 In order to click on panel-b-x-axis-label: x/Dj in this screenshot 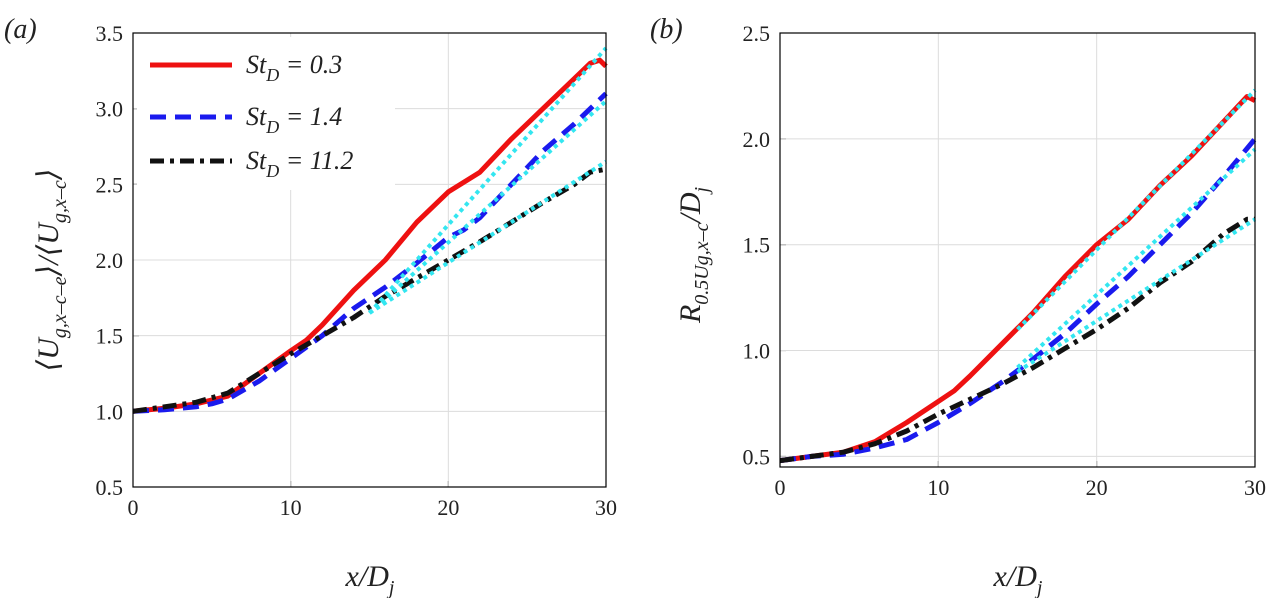, I will do `click(1018, 579)`.